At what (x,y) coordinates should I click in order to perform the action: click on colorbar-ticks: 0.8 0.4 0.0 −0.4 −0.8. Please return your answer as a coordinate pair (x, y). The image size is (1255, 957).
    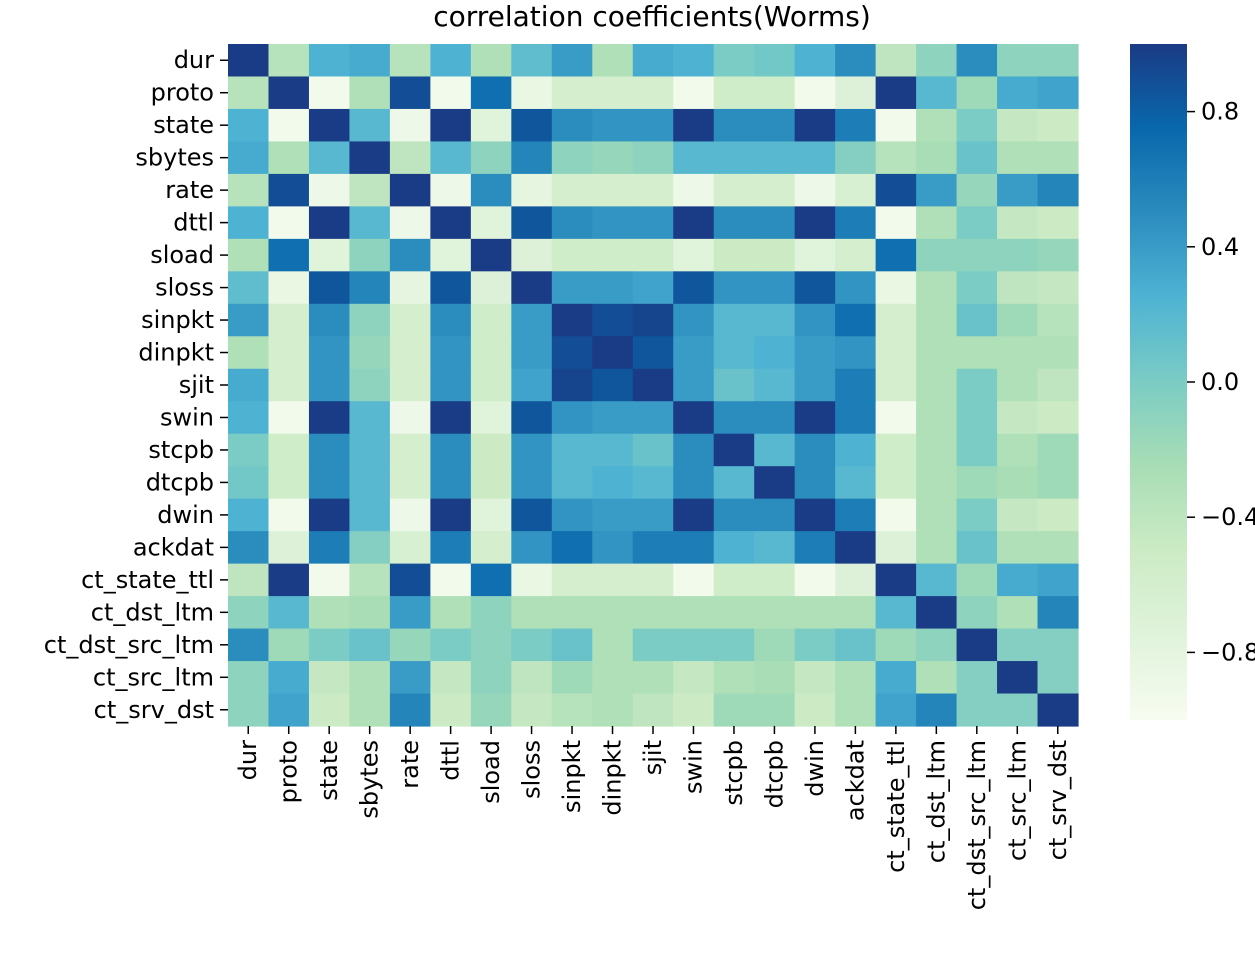
    Looking at the image, I should click on (1221, 382).